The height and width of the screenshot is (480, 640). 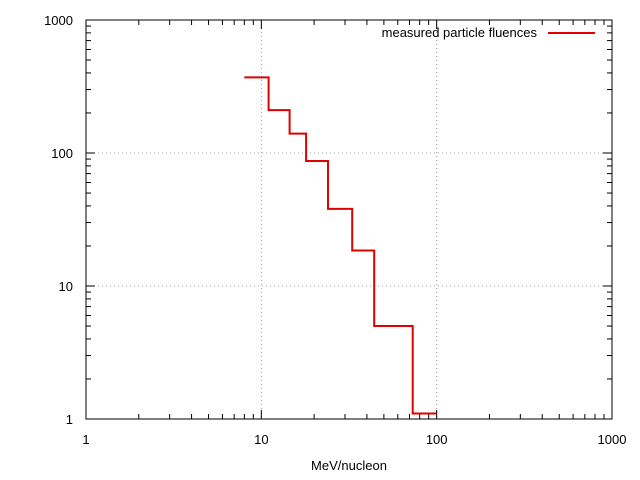 I want to click on x-tick-label: 10, so click(x=261, y=439).